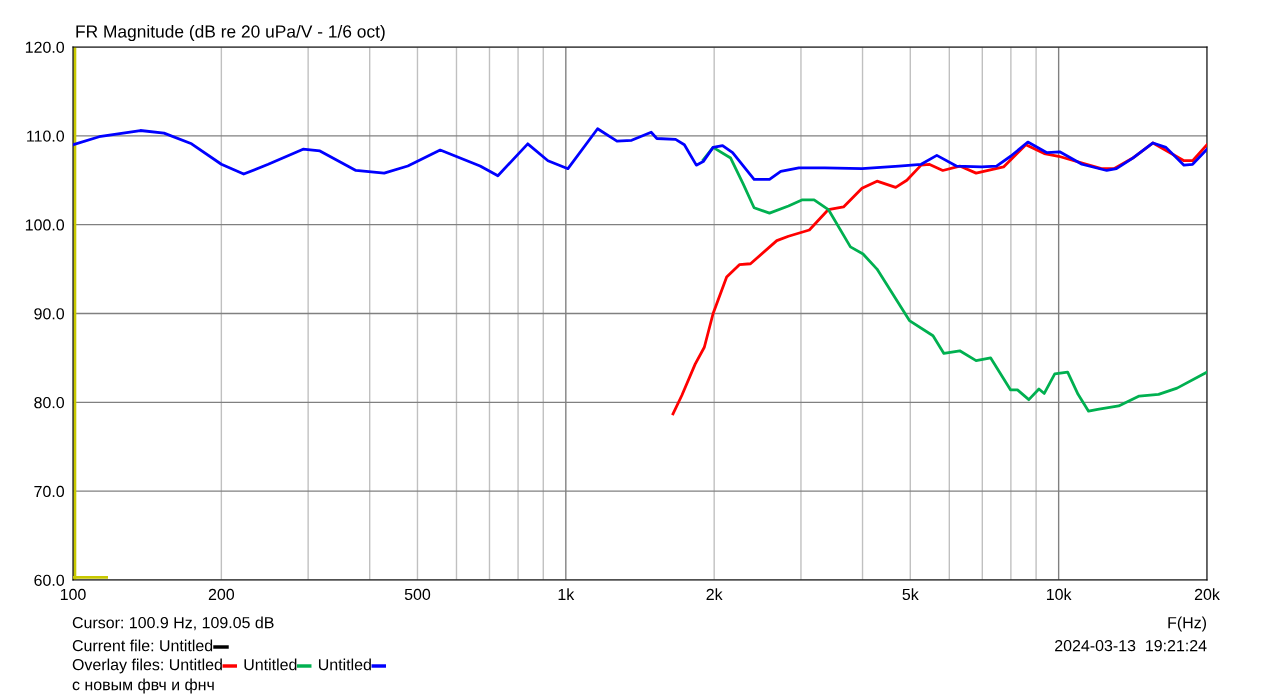 The width and height of the screenshot is (1279, 699). I want to click on y-tick-label: 70.0, so click(49, 491).